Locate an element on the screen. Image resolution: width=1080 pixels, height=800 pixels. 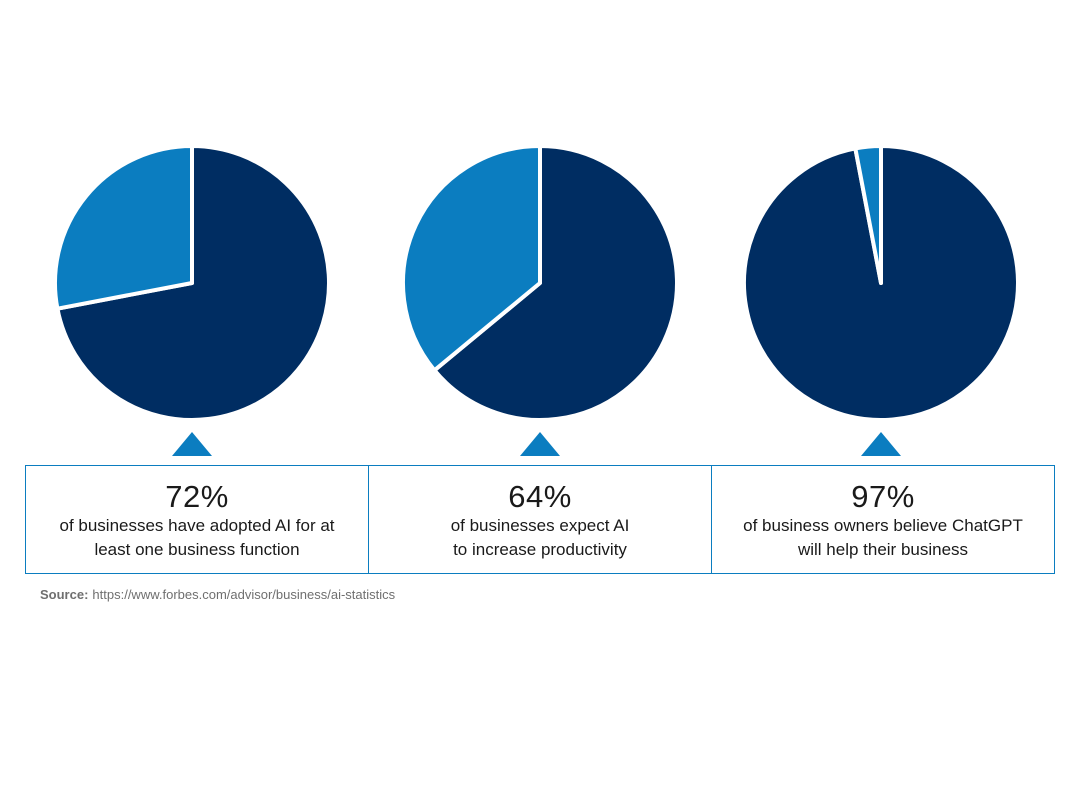
stat-description-3-line-2: will help their business is located at coordinates (883, 549).